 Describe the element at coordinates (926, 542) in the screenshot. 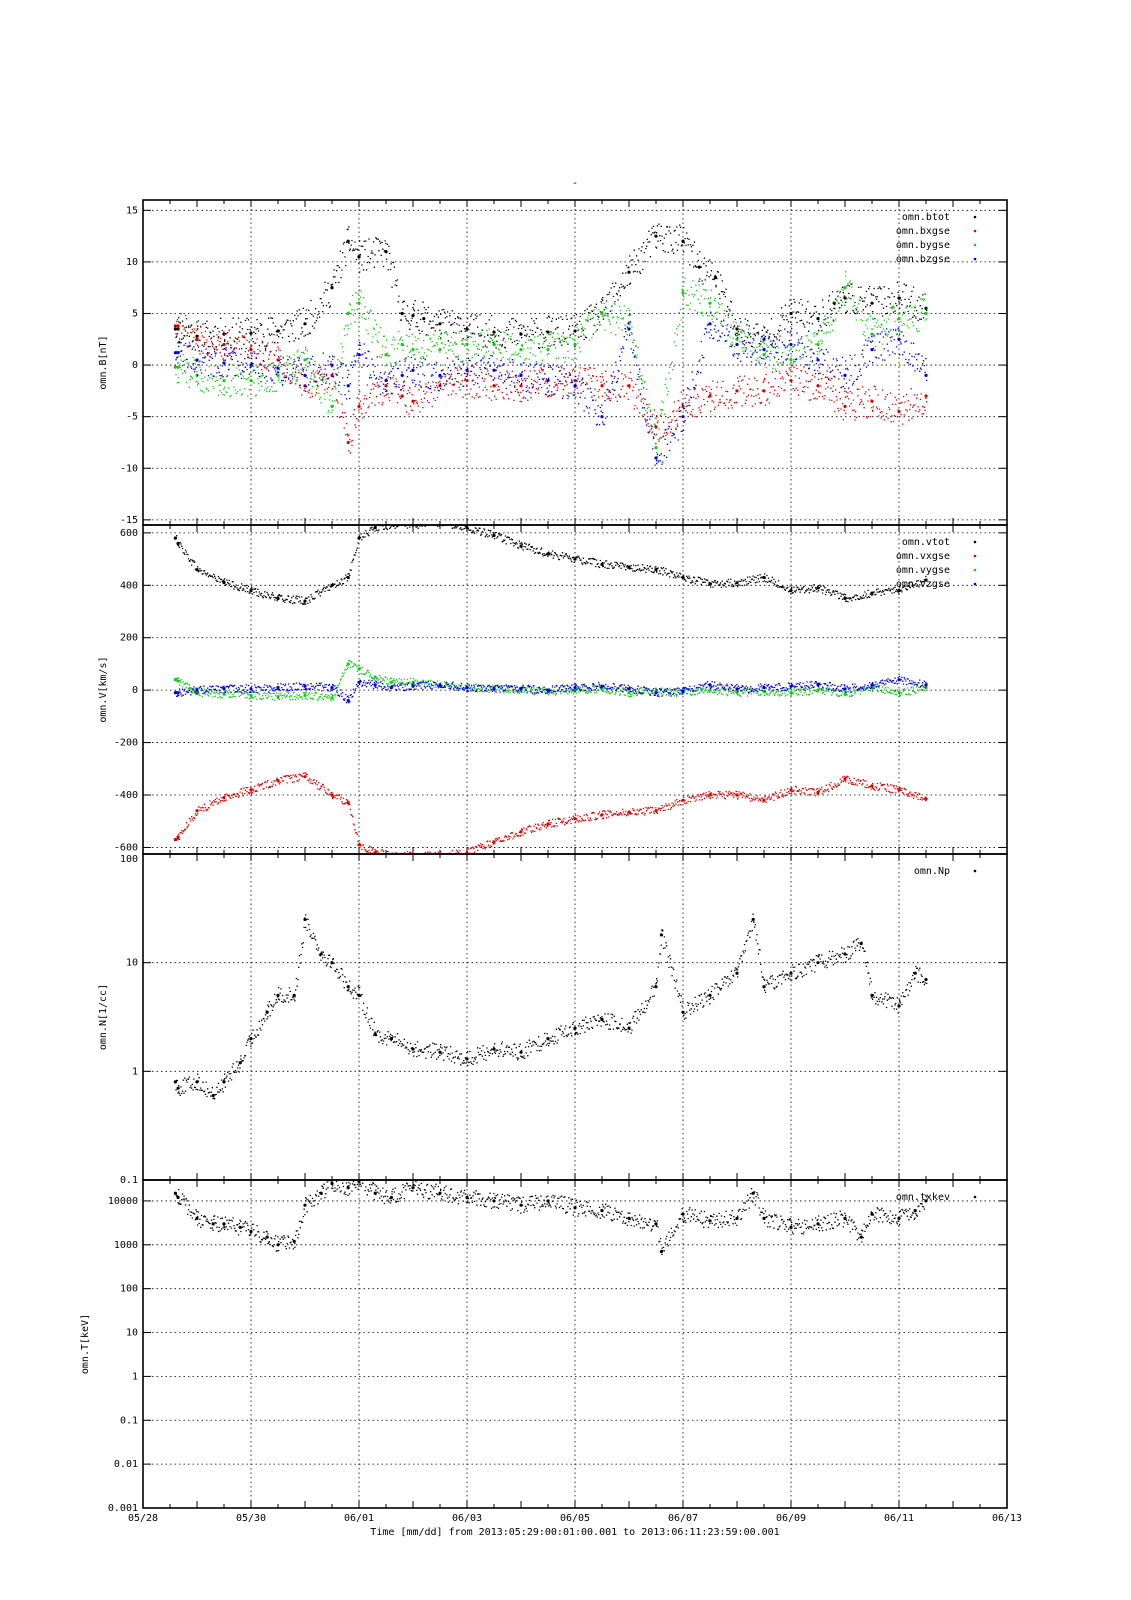

I see `legend-label: omn.vtot` at that location.